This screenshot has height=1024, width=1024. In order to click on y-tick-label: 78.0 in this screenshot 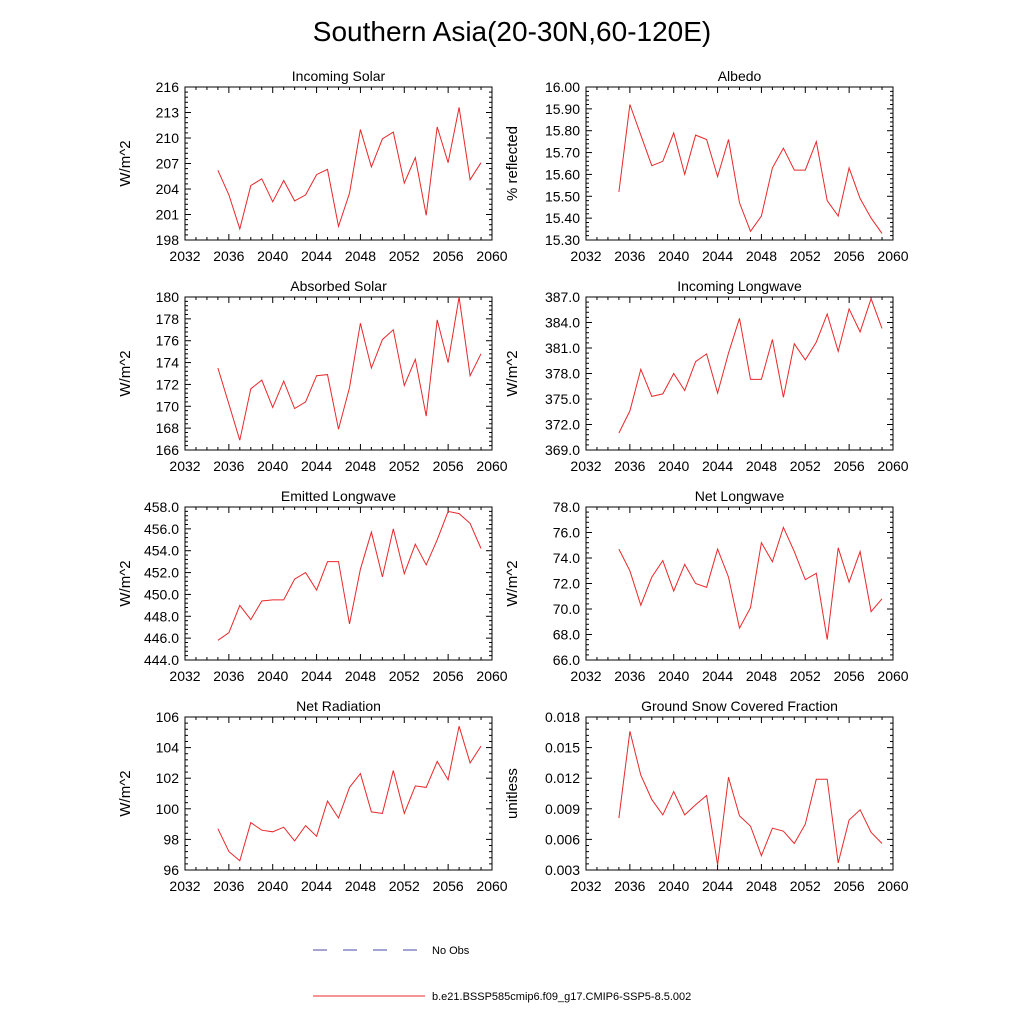, I will do `click(566, 507)`.